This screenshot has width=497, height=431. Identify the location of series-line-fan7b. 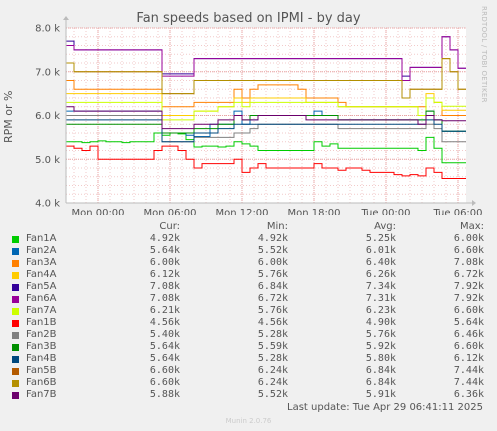
(266, 118).